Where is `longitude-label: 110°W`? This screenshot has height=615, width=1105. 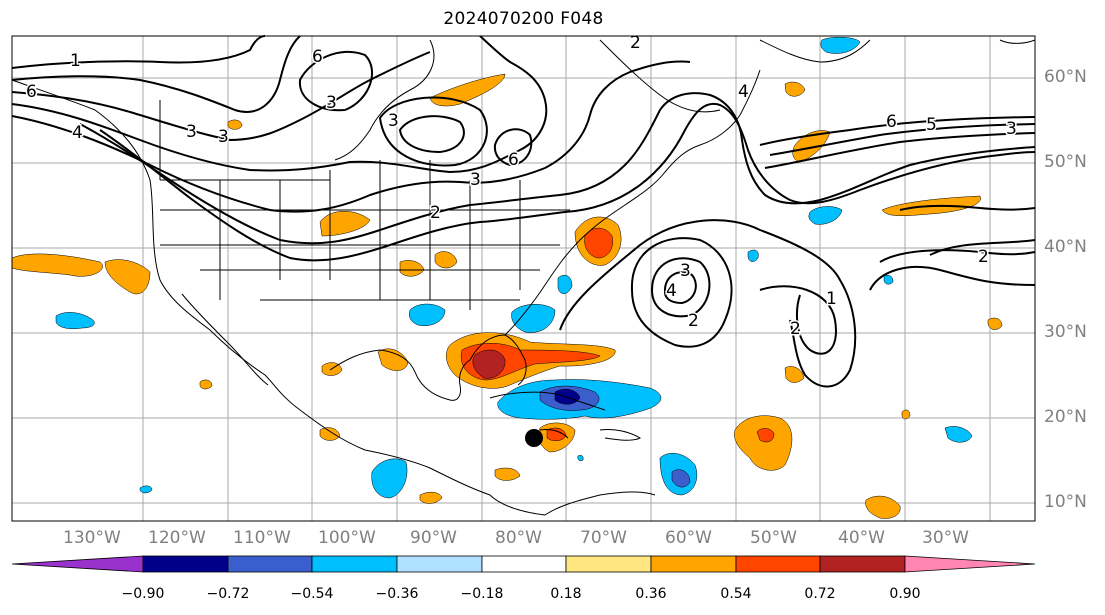
longitude-label: 110°W is located at coordinates (262, 538).